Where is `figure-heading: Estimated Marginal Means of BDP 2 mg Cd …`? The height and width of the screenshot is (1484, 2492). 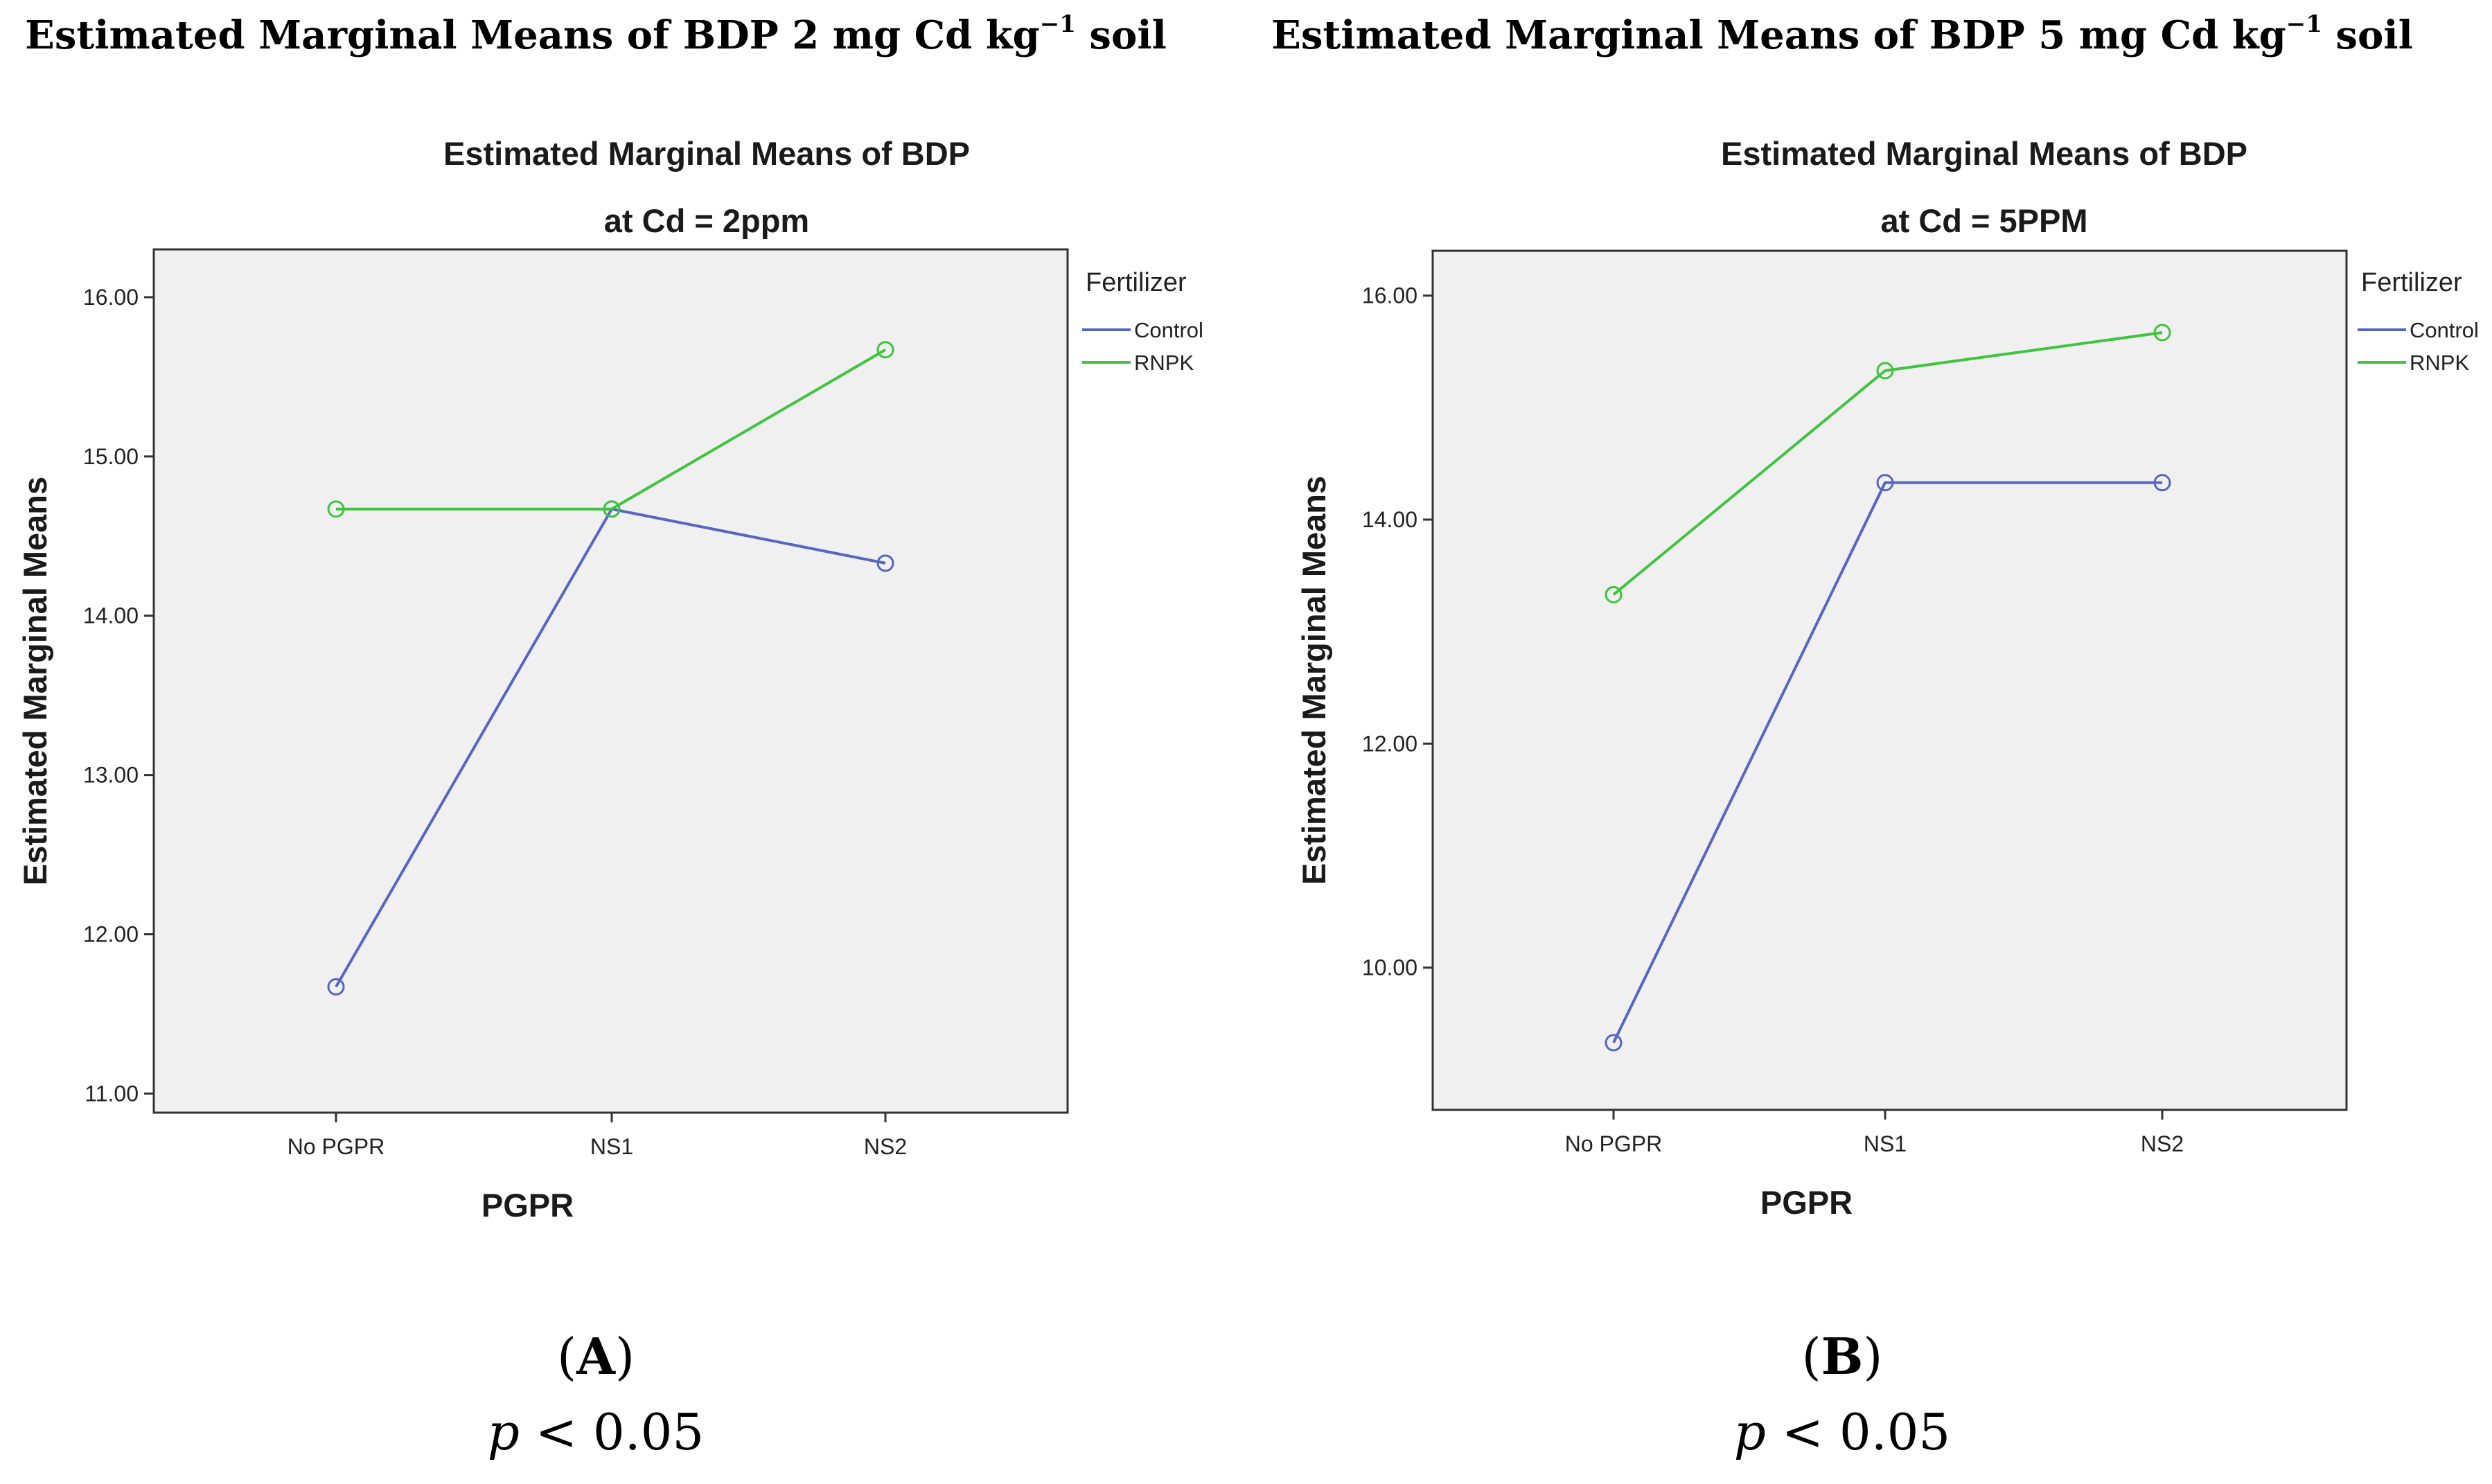 figure-heading: Estimated Marginal Means of BDP 2 mg Cd … is located at coordinates (596, 35).